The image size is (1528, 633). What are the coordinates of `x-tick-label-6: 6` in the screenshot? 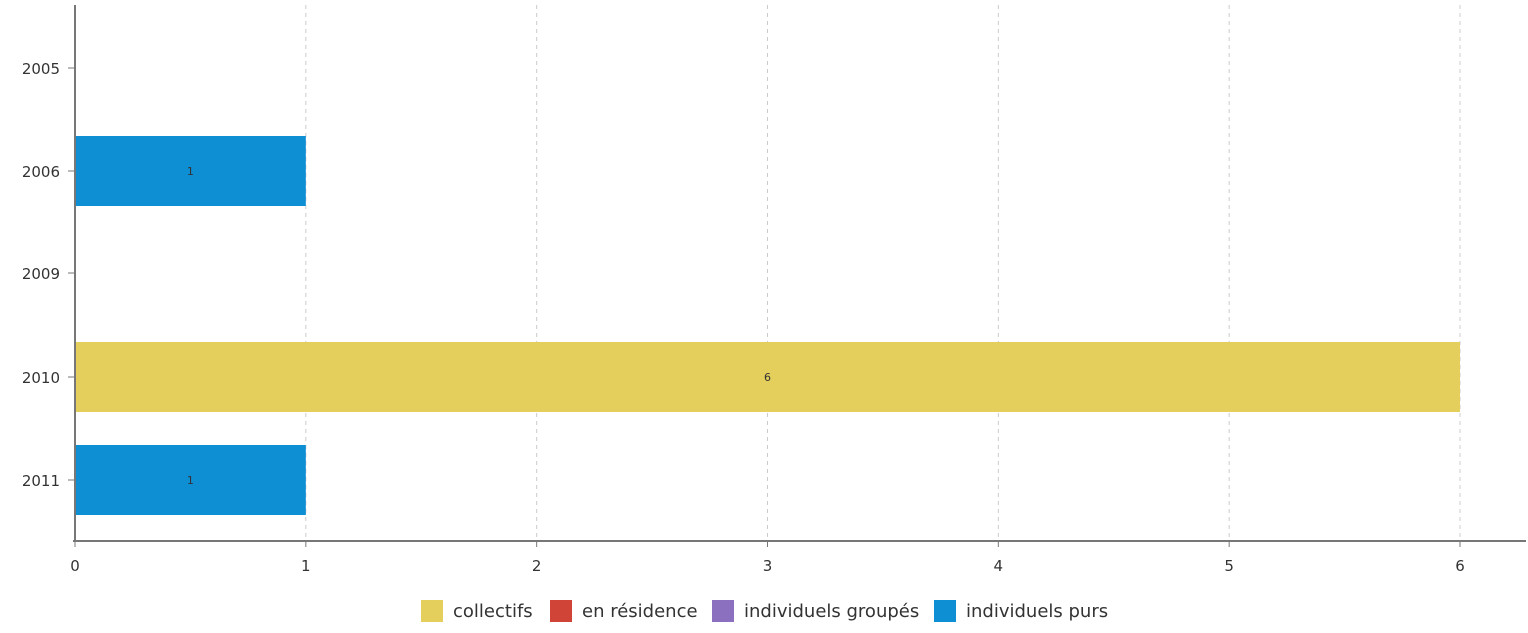 It's located at (1460, 566).